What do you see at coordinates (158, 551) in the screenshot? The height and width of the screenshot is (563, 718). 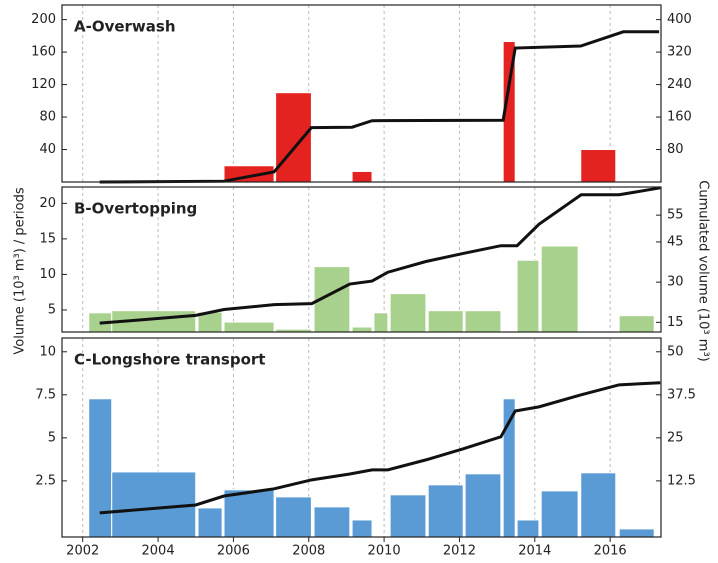 I see `x-tick-label: 2004` at bounding box center [158, 551].